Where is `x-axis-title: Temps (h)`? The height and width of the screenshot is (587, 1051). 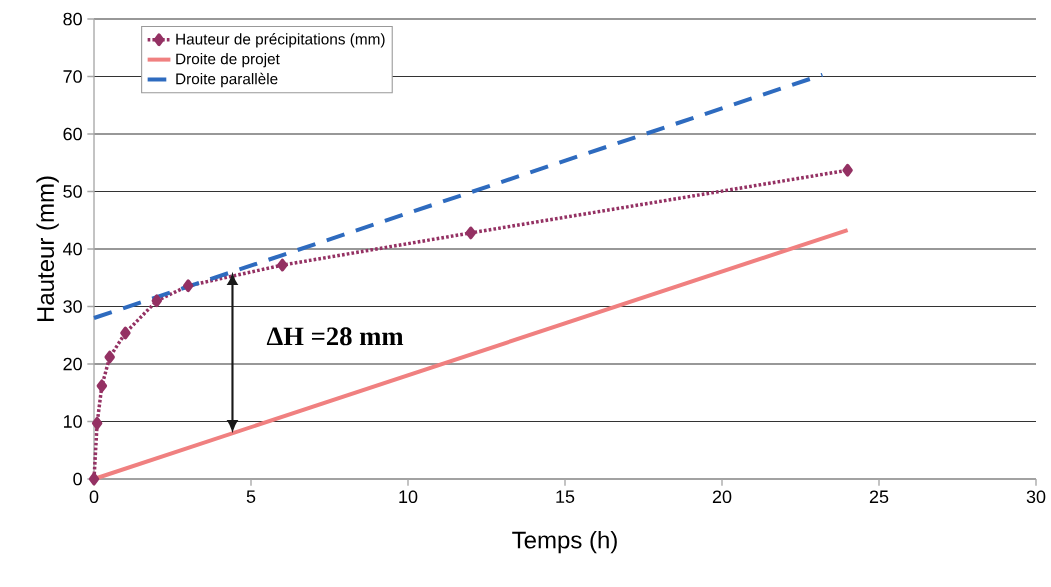
x-axis-title: Temps (h) is located at coordinates (564, 542).